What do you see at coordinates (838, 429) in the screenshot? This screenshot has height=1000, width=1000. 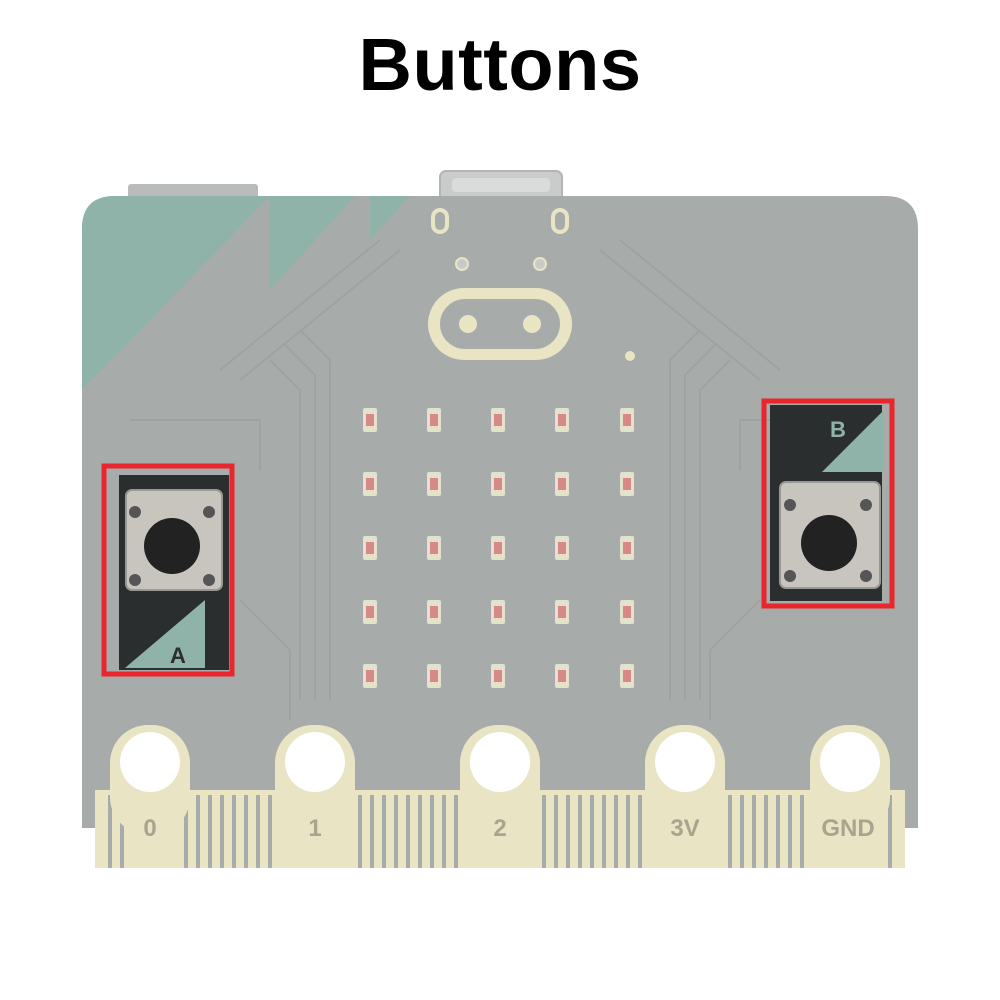 I see `button-b-letter: B` at bounding box center [838, 429].